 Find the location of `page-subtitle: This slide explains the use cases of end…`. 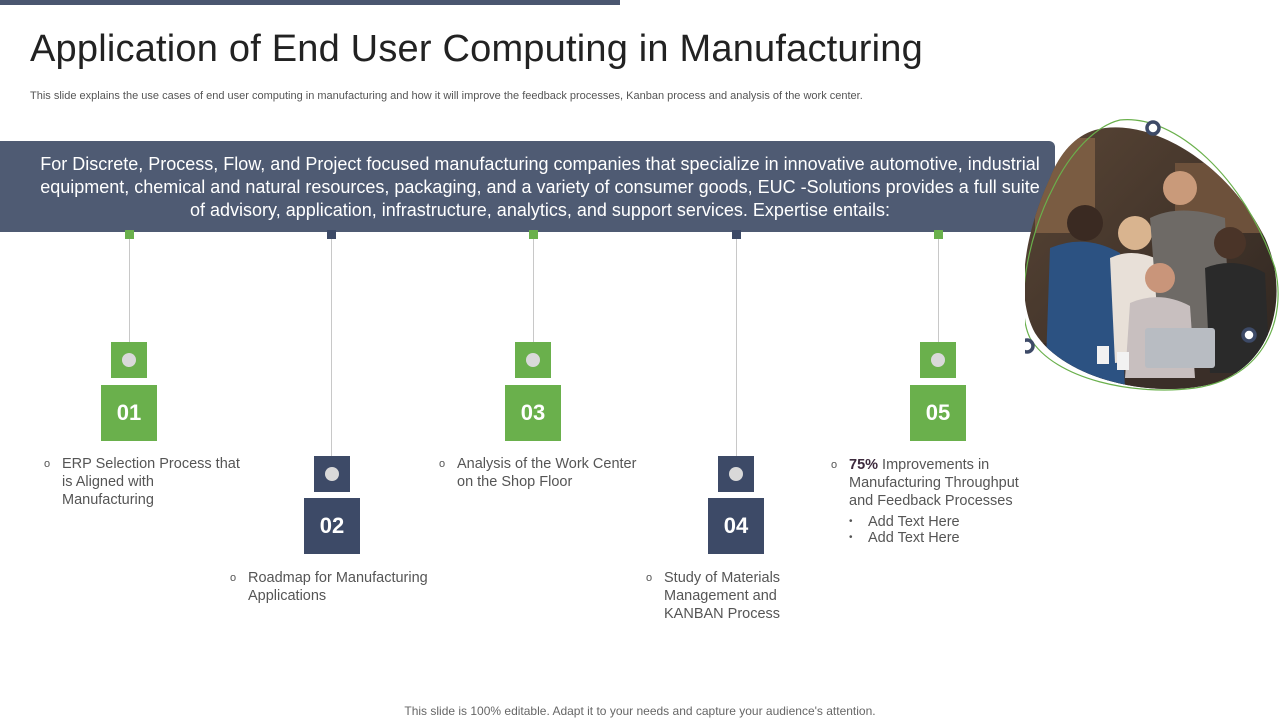

page-subtitle: This slide explains the use cases of end… is located at coordinates (446, 96).